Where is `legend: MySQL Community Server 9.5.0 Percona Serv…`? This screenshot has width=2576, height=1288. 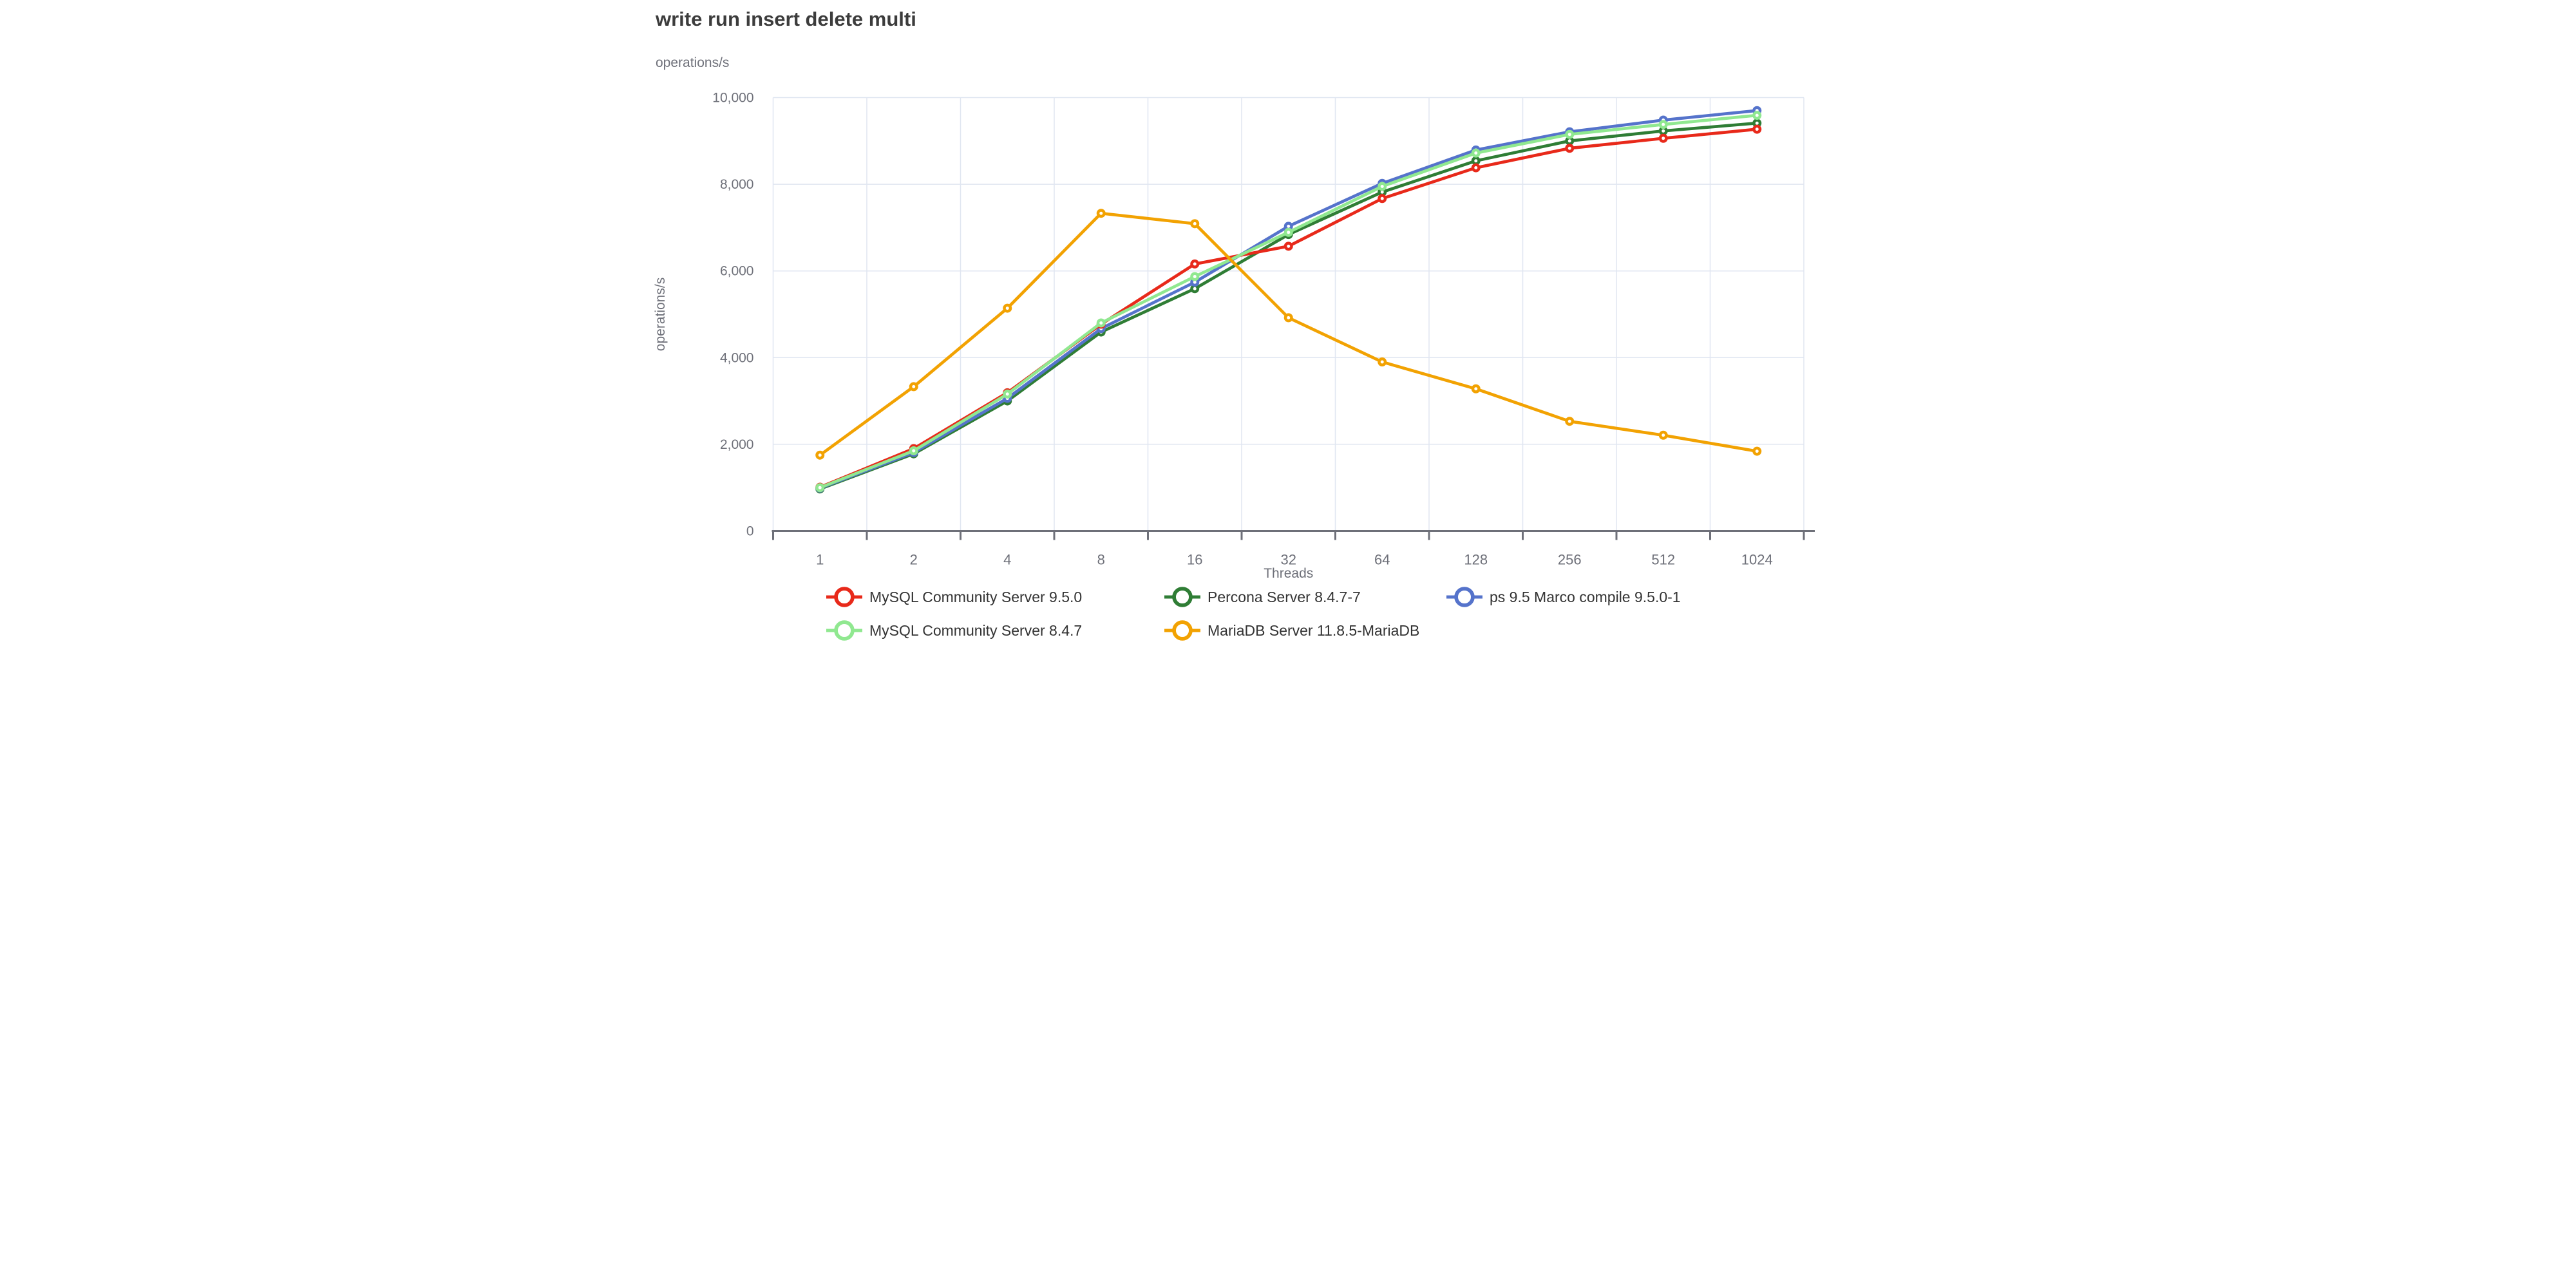
legend: MySQL Community Server 9.5.0 Percona Serv… is located at coordinates (1254, 614).